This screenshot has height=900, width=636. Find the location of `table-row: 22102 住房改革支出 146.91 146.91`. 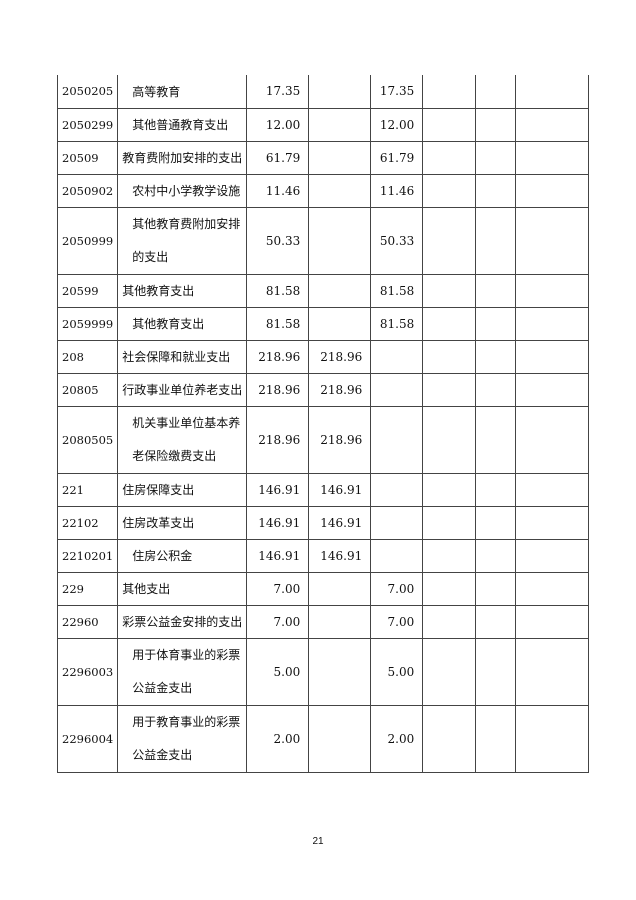

table-row: 22102 住房改革支出 146.91 146.91 is located at coordinates (323, 522).